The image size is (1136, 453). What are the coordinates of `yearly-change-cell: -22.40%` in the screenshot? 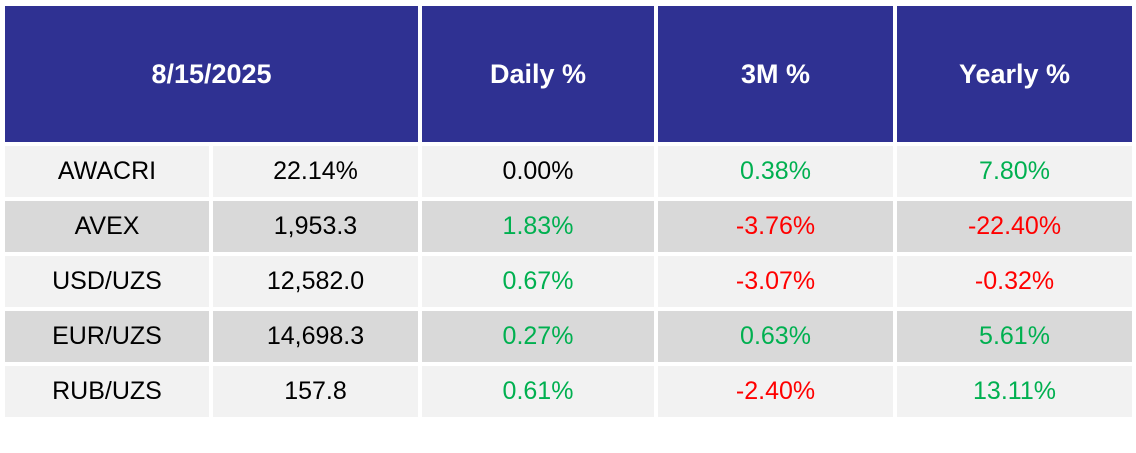 It's located at (1014, 226).